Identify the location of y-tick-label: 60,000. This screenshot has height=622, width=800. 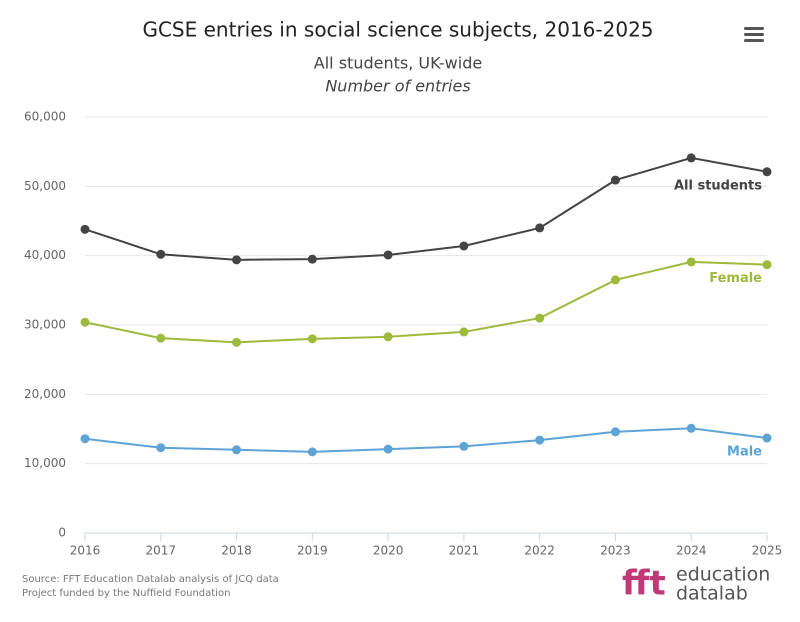
(45, 117).